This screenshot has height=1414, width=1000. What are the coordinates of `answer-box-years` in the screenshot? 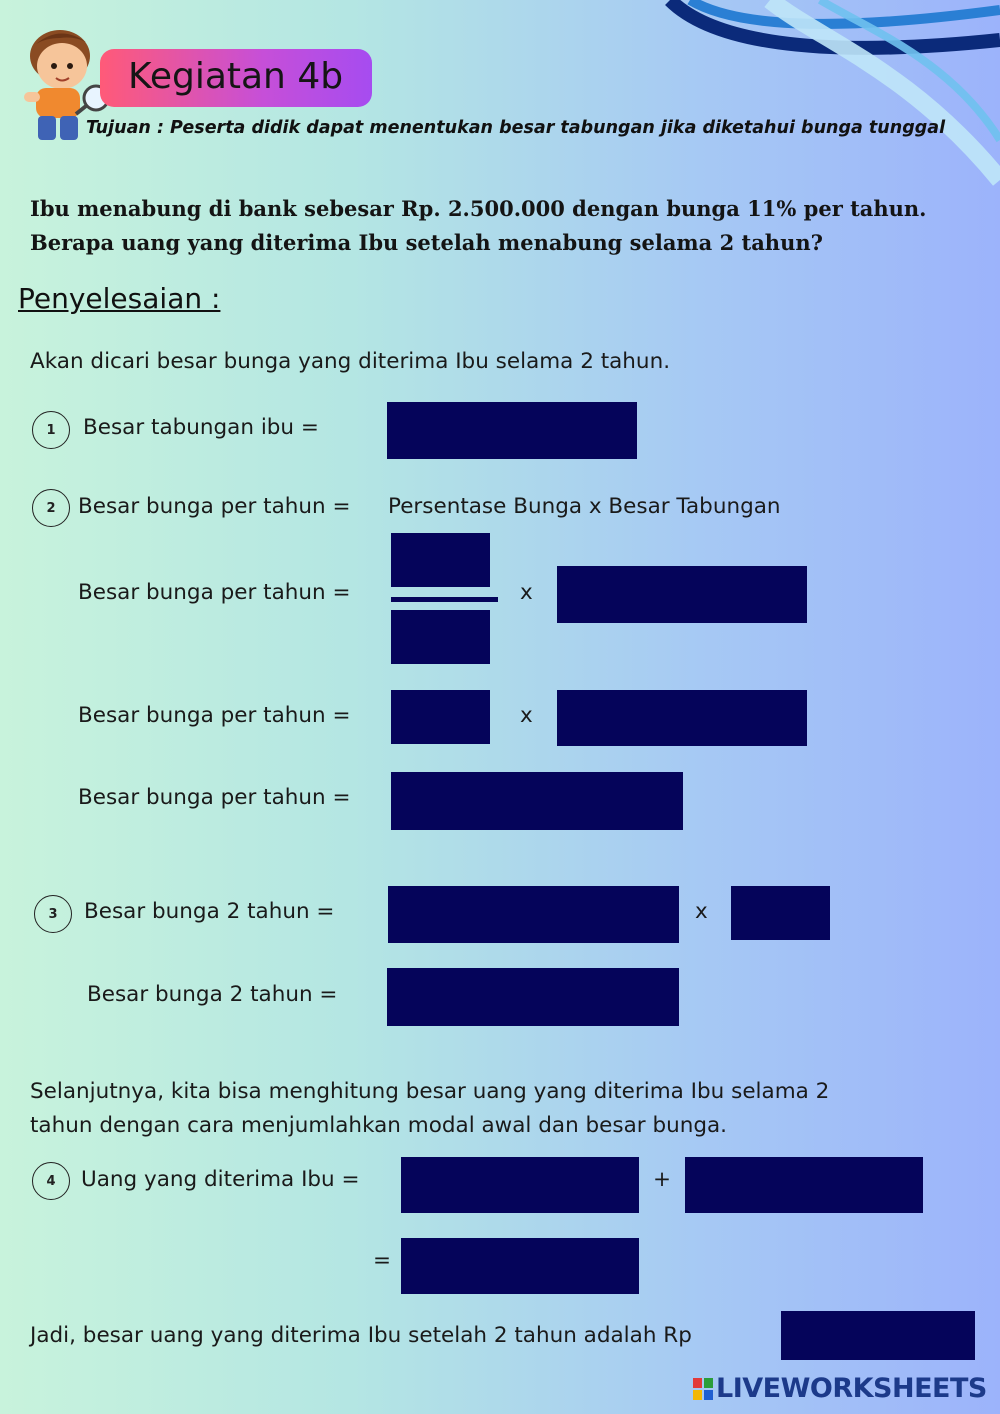 It's located at (780, 913).